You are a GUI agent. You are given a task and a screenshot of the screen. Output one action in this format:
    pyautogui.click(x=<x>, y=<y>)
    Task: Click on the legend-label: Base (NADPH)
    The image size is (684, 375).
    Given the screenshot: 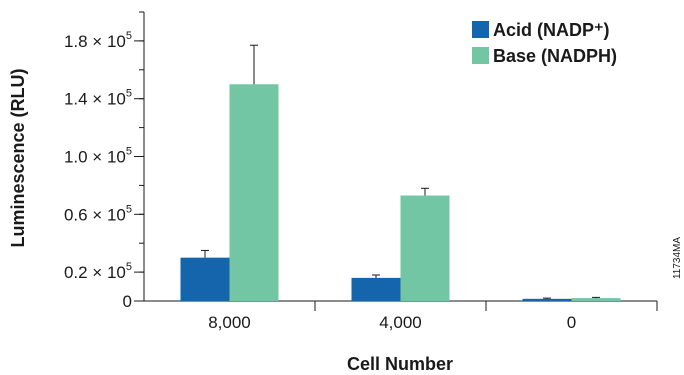 What is the action you would take?
    pyautogui.click(x=555, y=56)
    